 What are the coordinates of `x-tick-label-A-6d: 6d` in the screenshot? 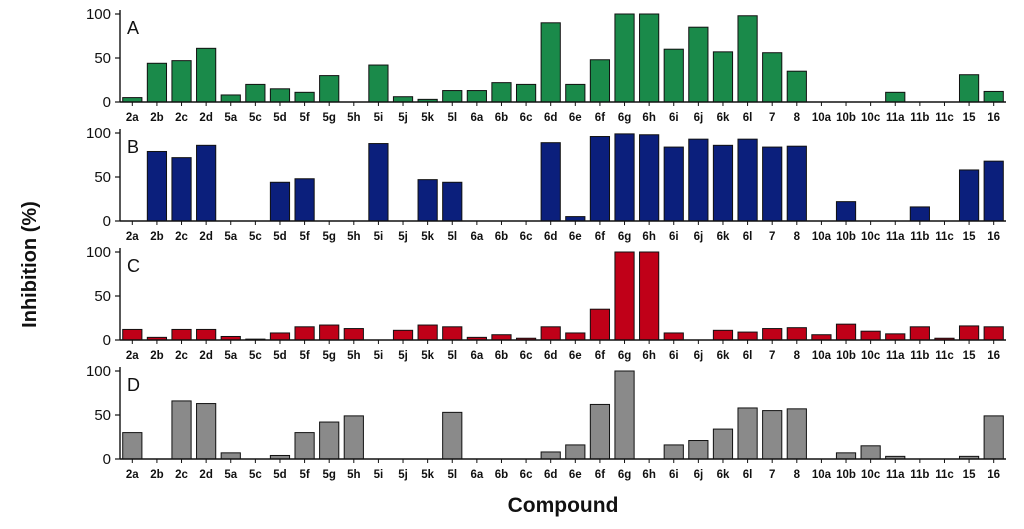 It's located at (550, 118).